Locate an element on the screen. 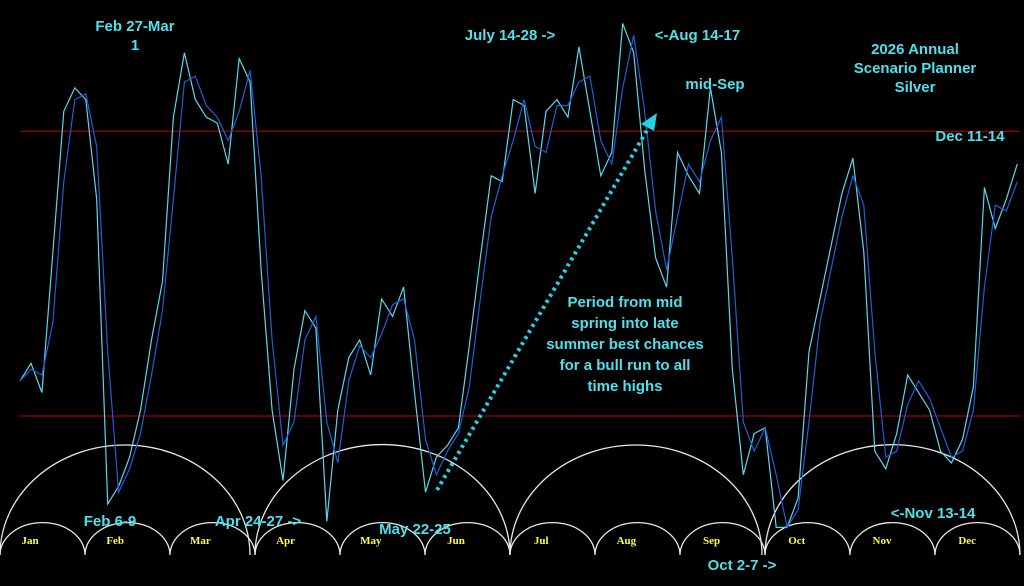 This screenshot has height=586, width=1024. annotation: <-Aug 14-17 is located at coordinates (697, 35).